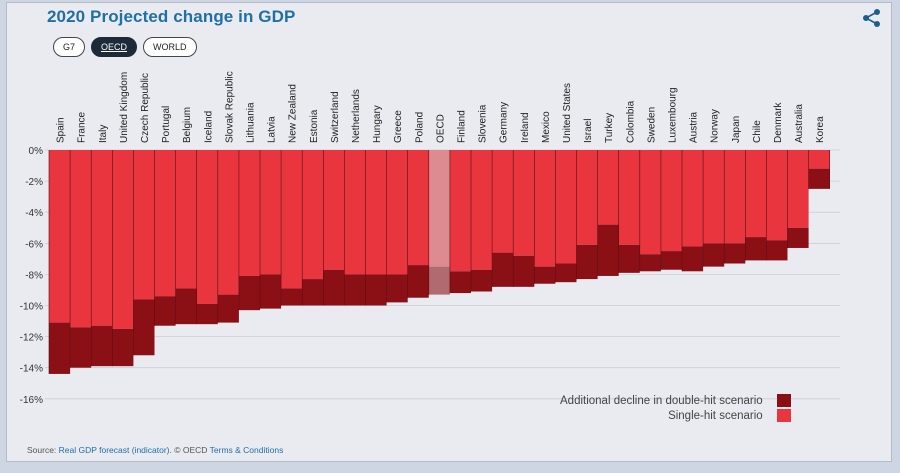  I want to click on category-label: Ireland, so click(525, 127).